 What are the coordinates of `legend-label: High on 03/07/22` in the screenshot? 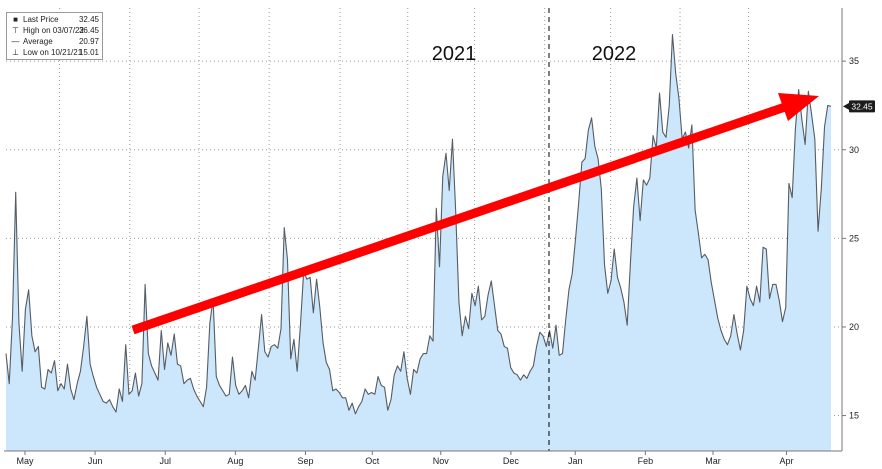 It's located at (53, 30).